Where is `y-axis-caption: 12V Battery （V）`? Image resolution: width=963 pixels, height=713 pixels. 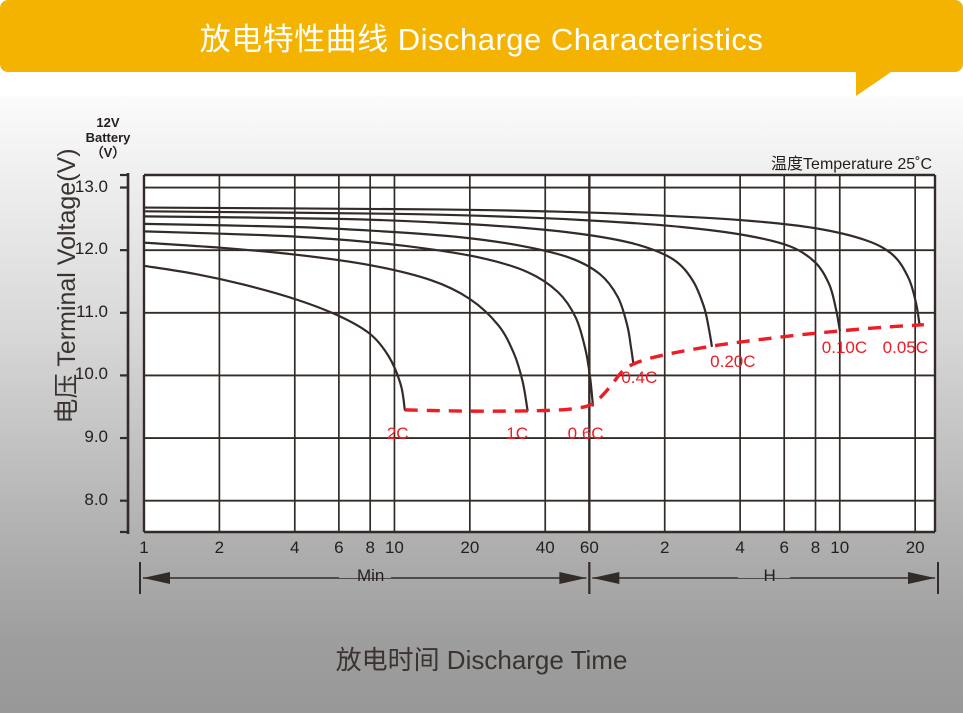 y-axis-caption: 12V Battery （V） is located at coordinates (108, 137).